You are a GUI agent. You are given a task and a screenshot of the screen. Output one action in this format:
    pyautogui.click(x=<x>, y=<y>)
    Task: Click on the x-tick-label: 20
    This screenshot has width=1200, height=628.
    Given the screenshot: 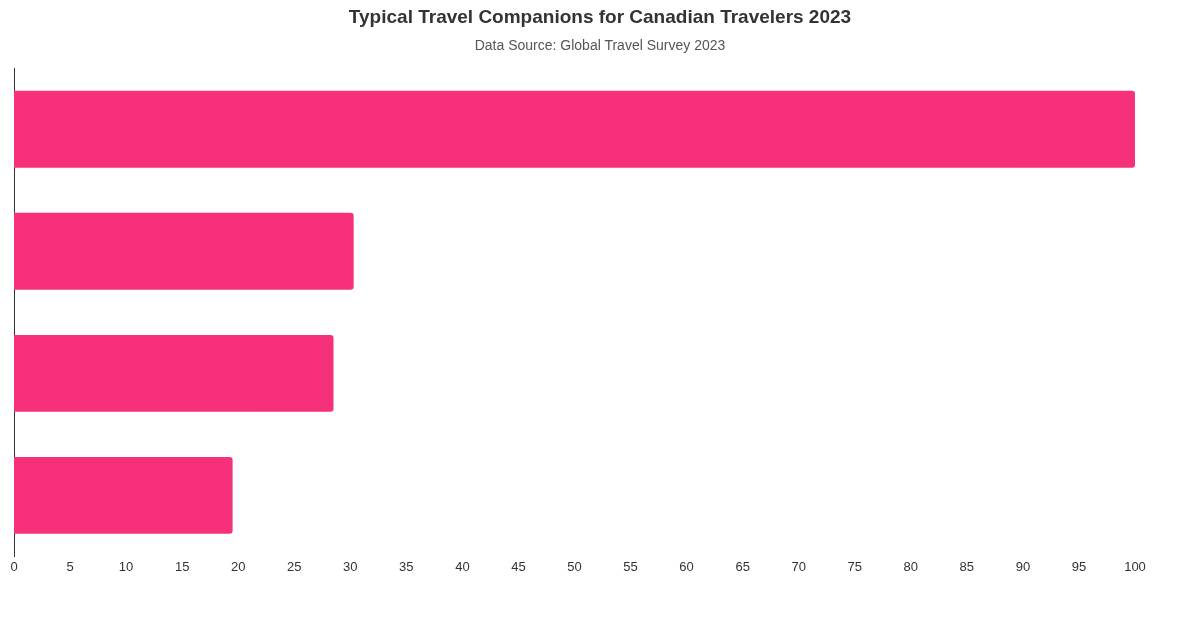 What is the action you would take?
    pyautogui.click(x=238, y=566)
    